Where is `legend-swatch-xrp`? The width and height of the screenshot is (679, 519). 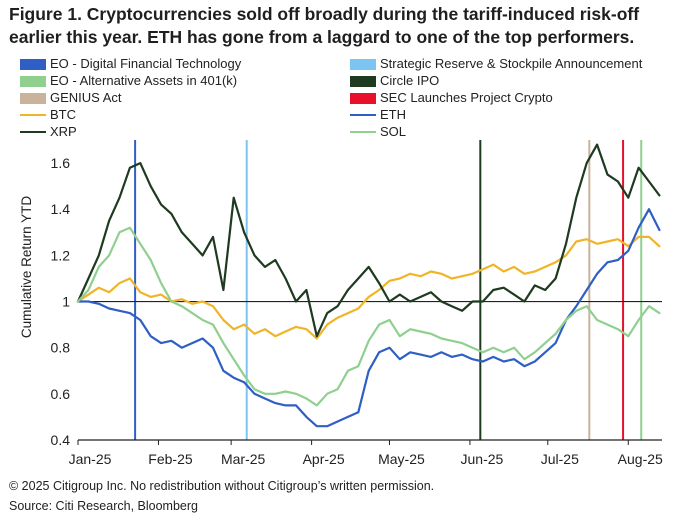
legend-swatch-xrp is located at coordinates (33, 132).